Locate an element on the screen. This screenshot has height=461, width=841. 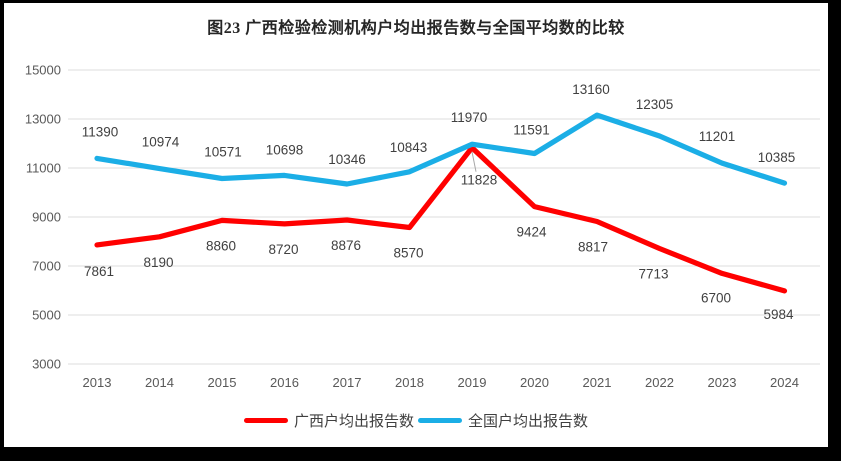
x-axis-tick-label: 2015 is located at coordinates (222, 382).